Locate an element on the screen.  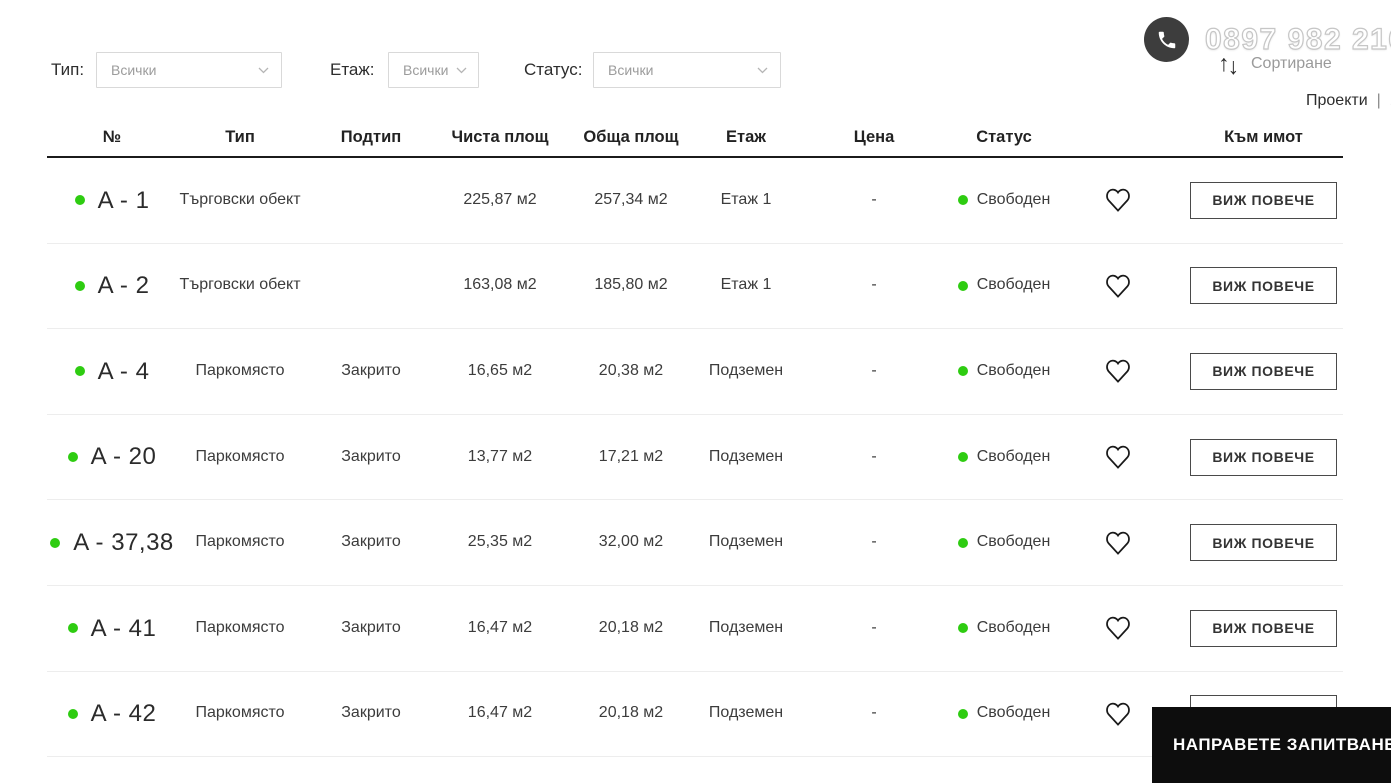
unit-number: A - 41 is located at coordinates (123, 628).